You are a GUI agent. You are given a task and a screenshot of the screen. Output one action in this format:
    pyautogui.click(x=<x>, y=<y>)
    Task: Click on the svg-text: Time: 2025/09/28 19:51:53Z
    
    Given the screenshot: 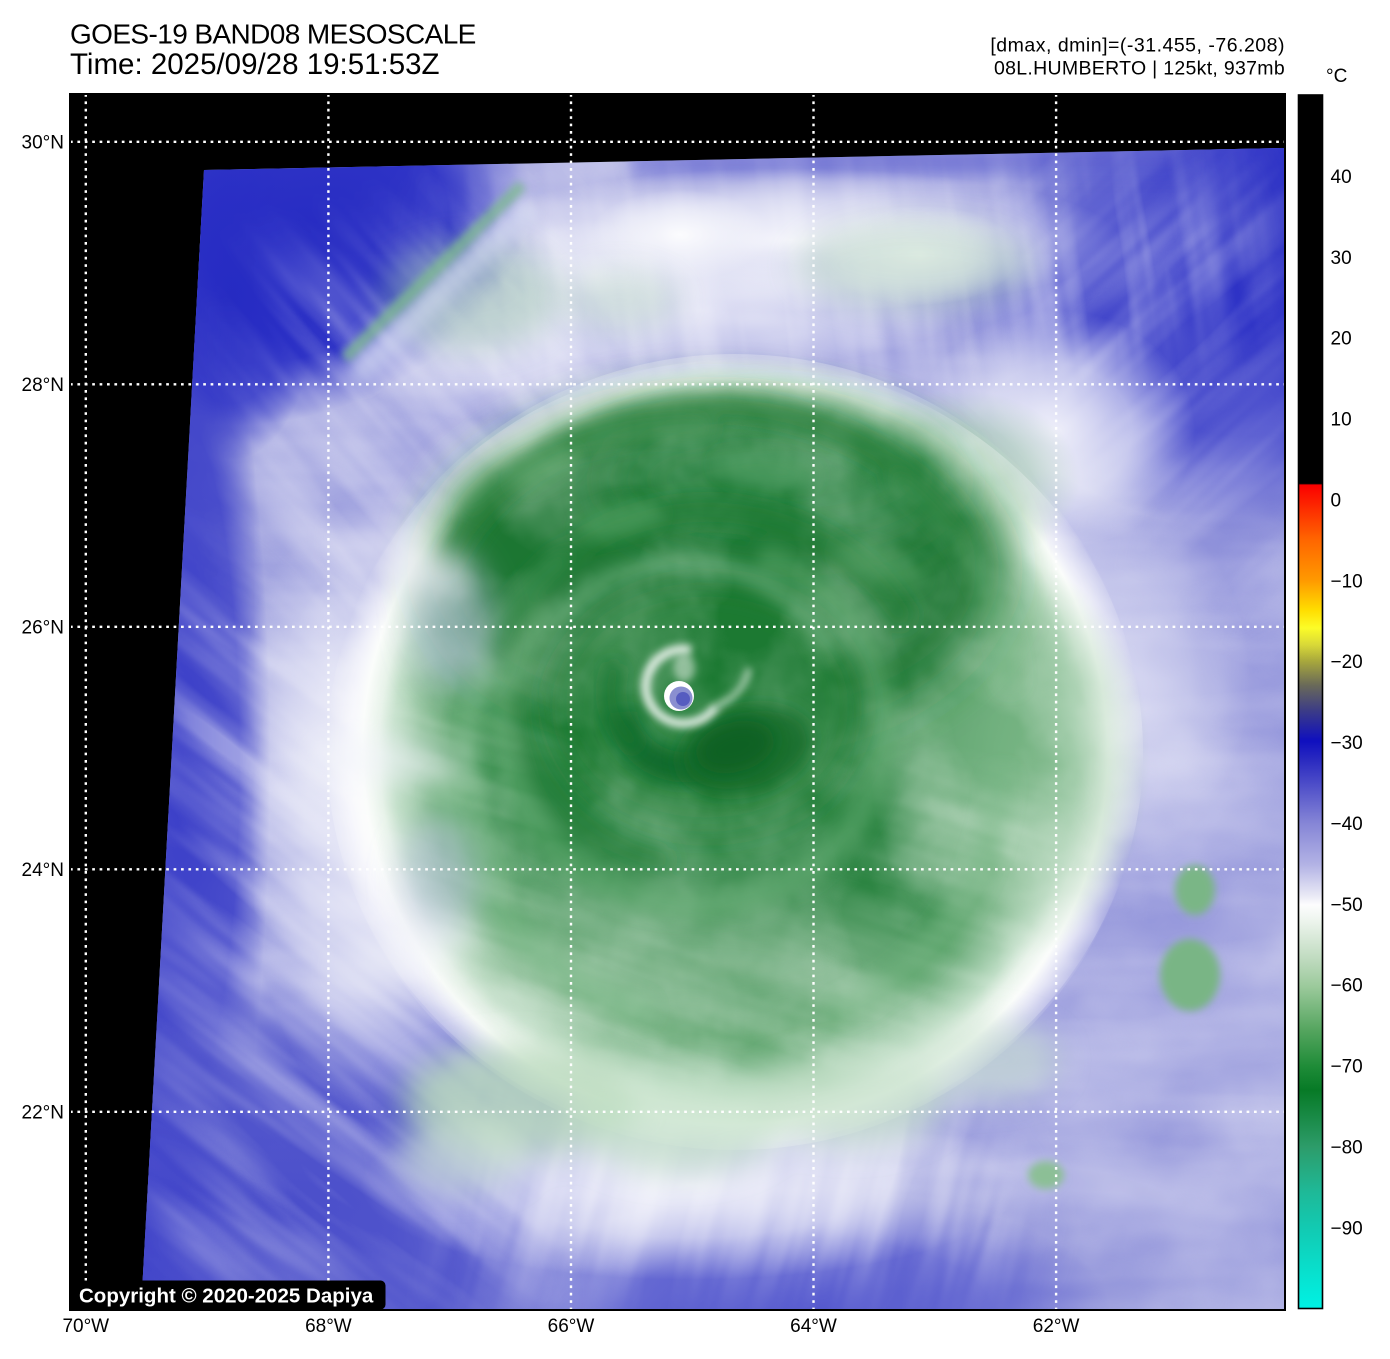 What is the action you would take?
    pyautogui.click(x=255, y=64)
    